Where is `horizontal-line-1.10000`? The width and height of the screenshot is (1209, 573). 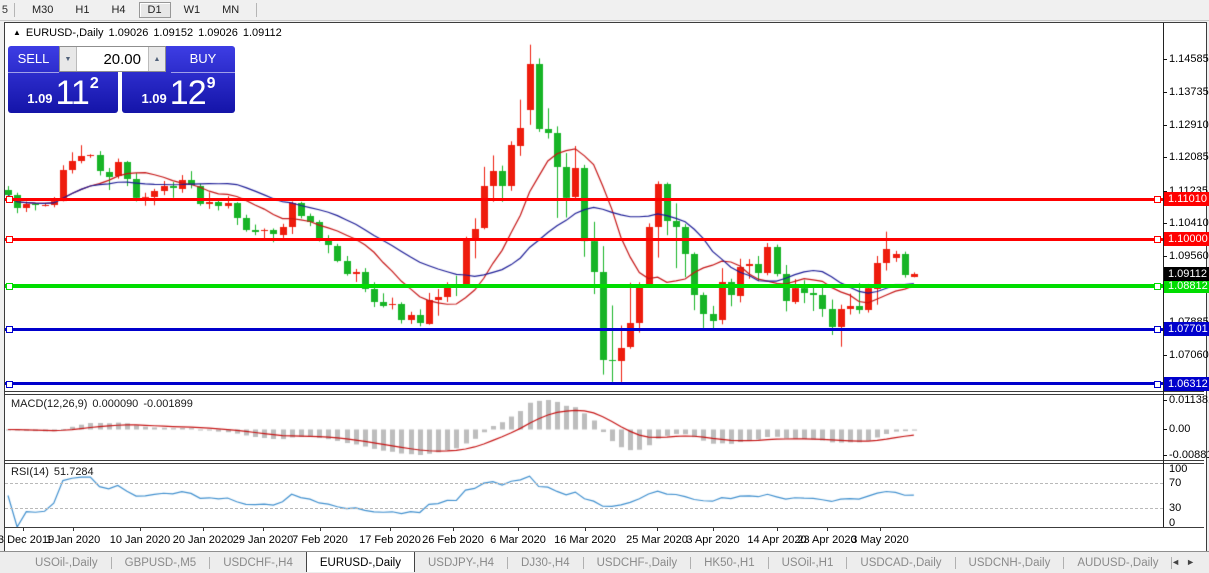 horizontal-line-1.10000 is located at coordinates (584, 239).